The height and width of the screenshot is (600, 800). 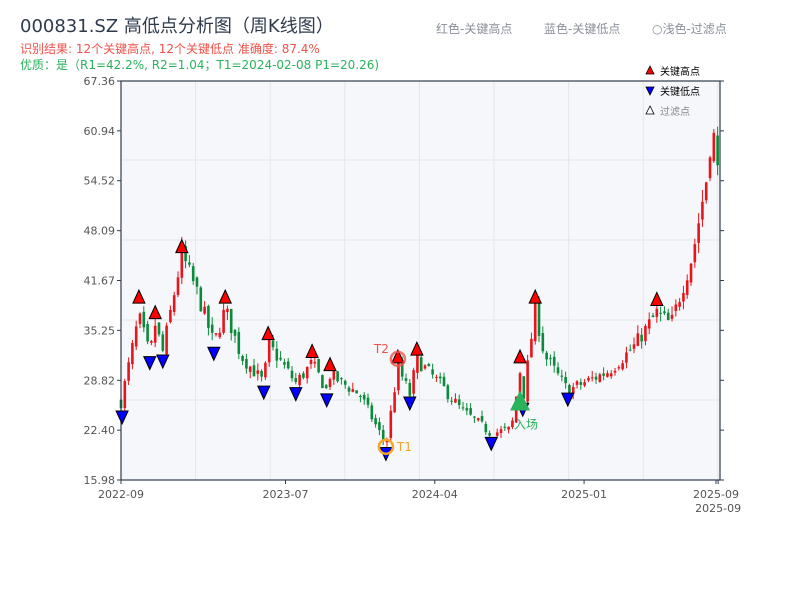 I want to click on y-tick-label: 67.36, so click(x=100, y=81).